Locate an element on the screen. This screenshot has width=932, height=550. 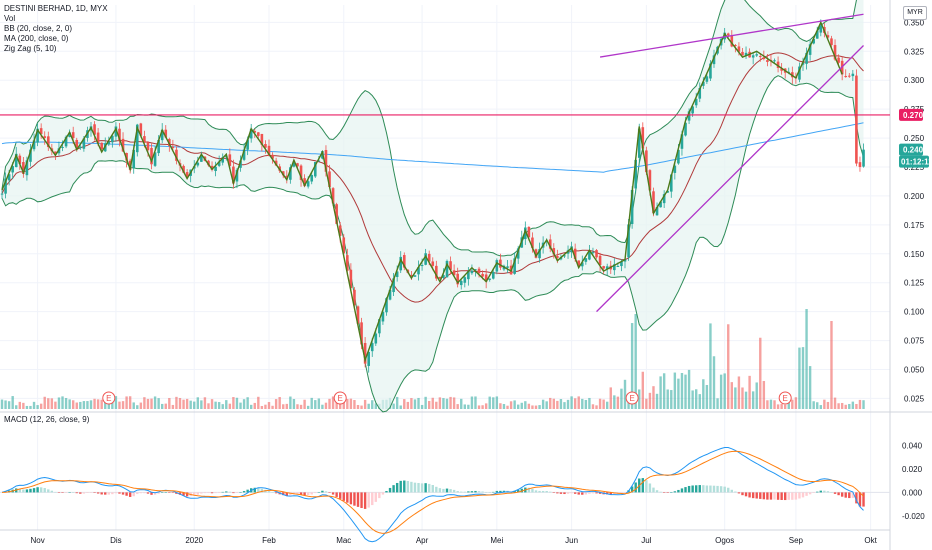
currency-button: MYR is located at coordinates (915, 13).